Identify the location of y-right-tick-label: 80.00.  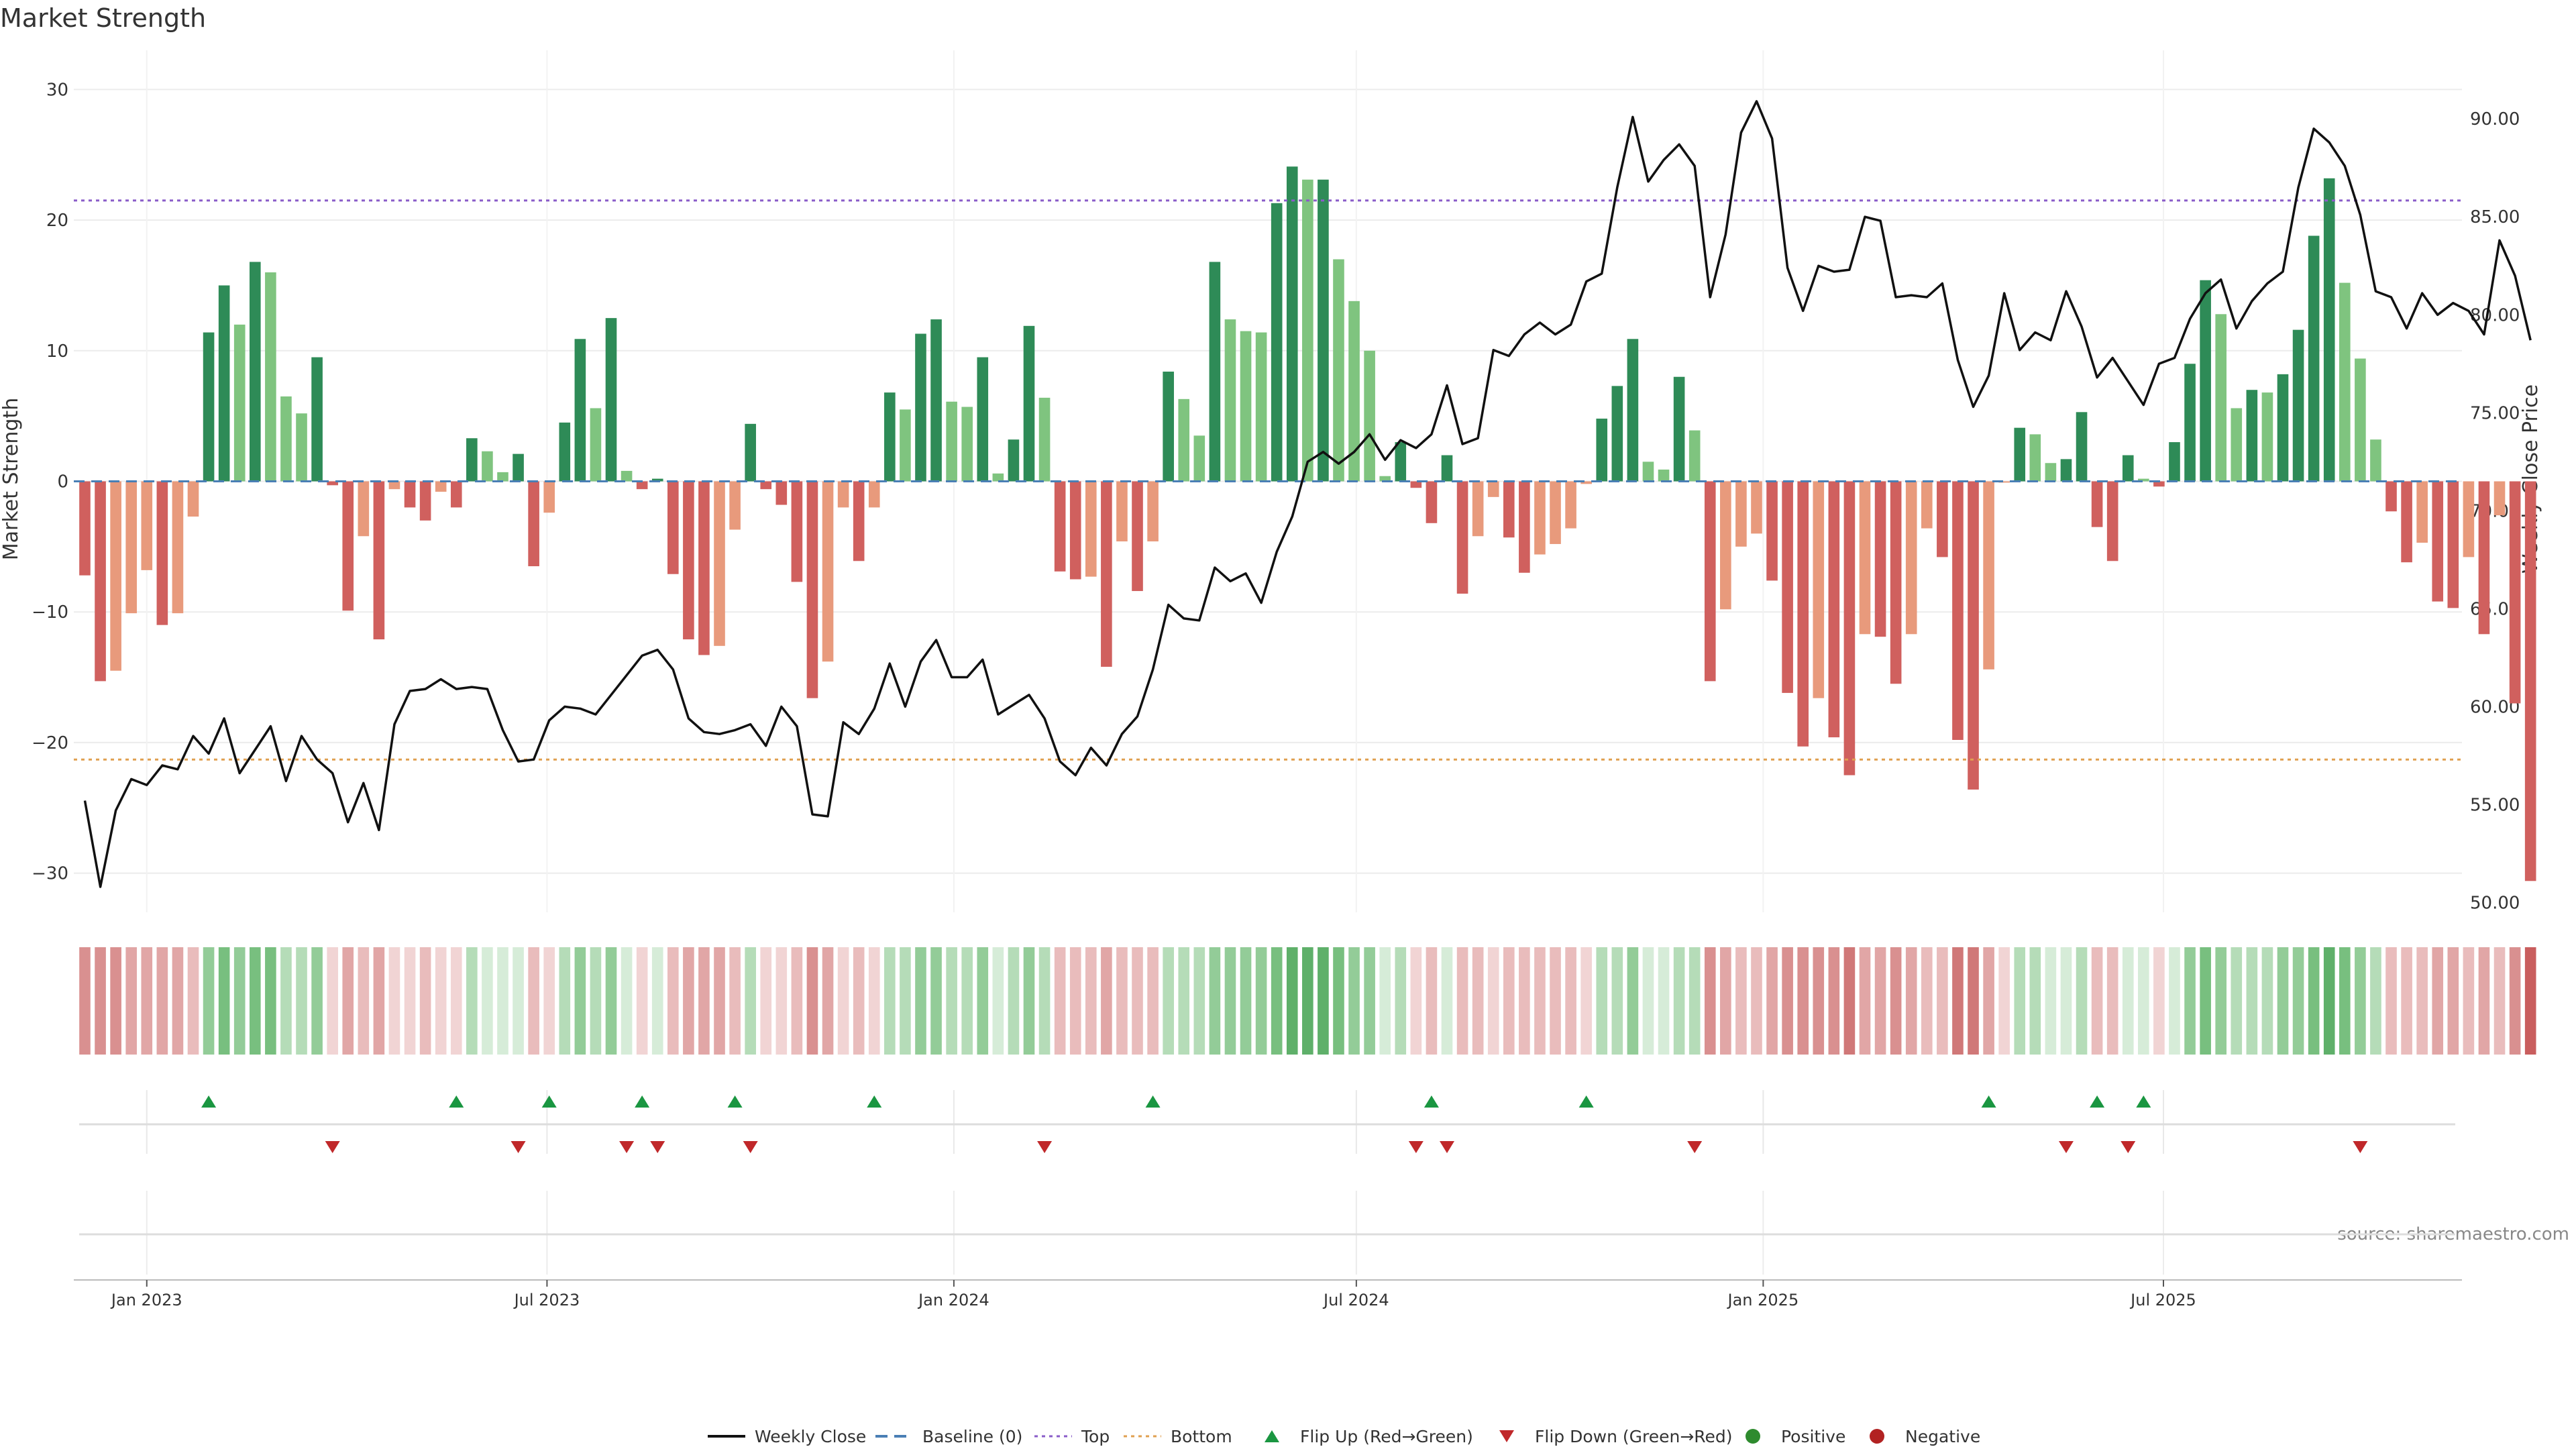
(2495, 315).